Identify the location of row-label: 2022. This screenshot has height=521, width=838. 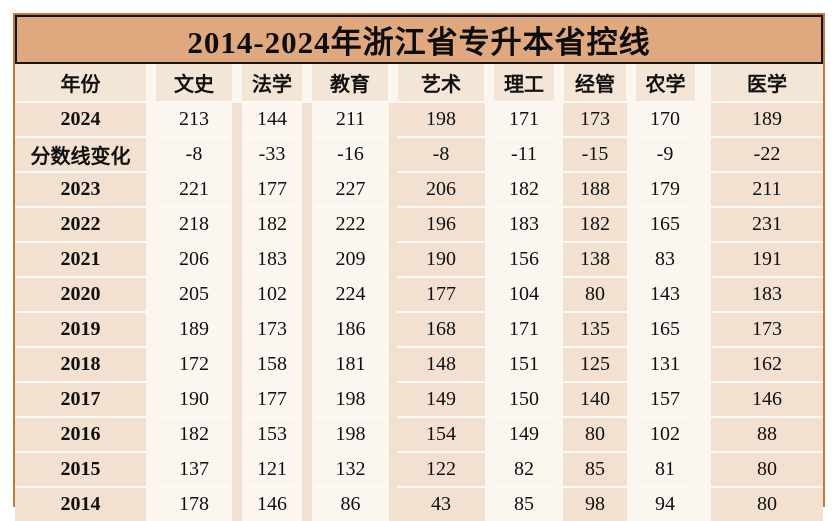
(85, 224).